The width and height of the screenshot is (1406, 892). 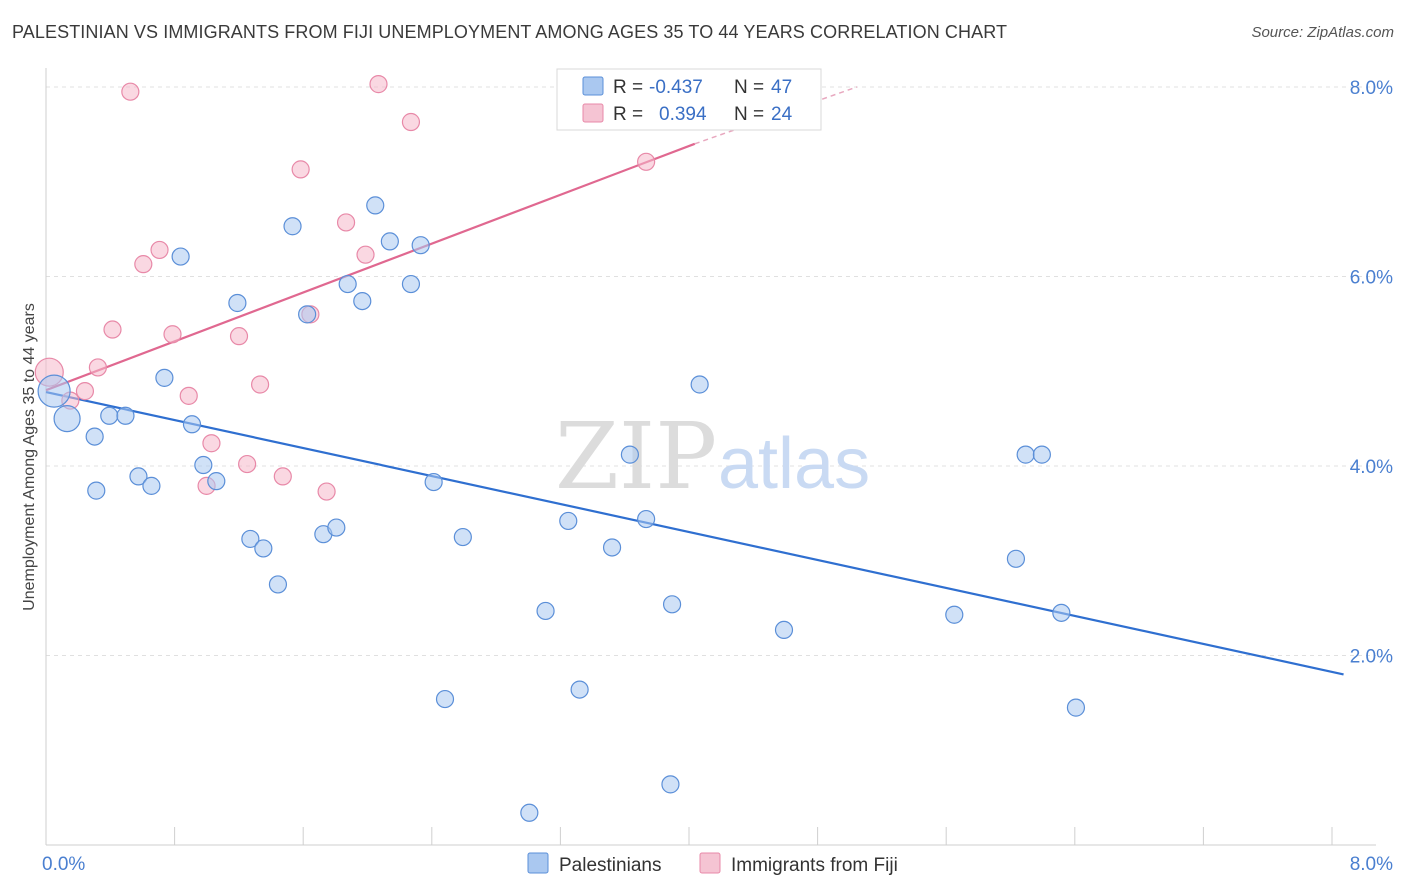 What do you see at coordinates (1371, 864) in the screenshot?
I see `x-tick-label: 8.0%` at bounding box center [1371, 864].